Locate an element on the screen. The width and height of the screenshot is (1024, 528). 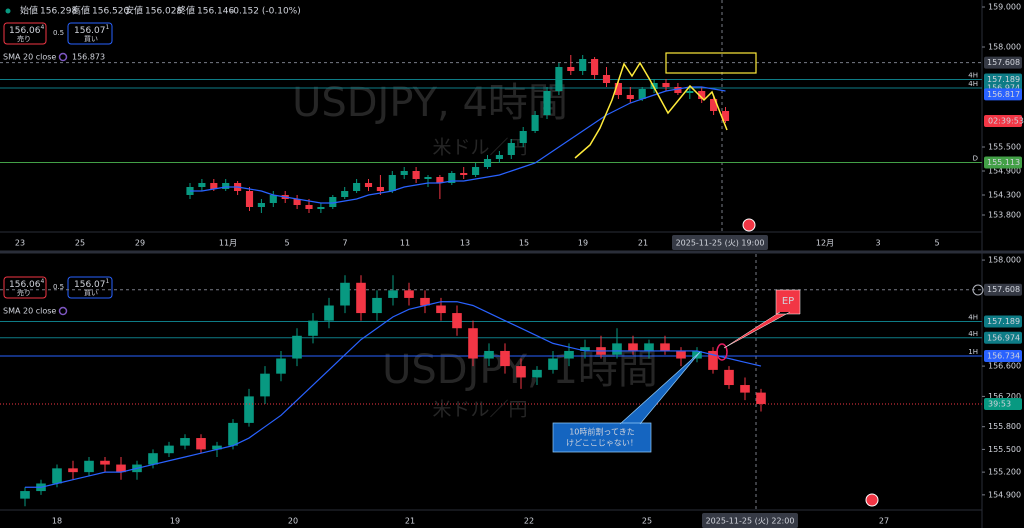
x-tick-label: 23 is located at coordinates (20, 243).